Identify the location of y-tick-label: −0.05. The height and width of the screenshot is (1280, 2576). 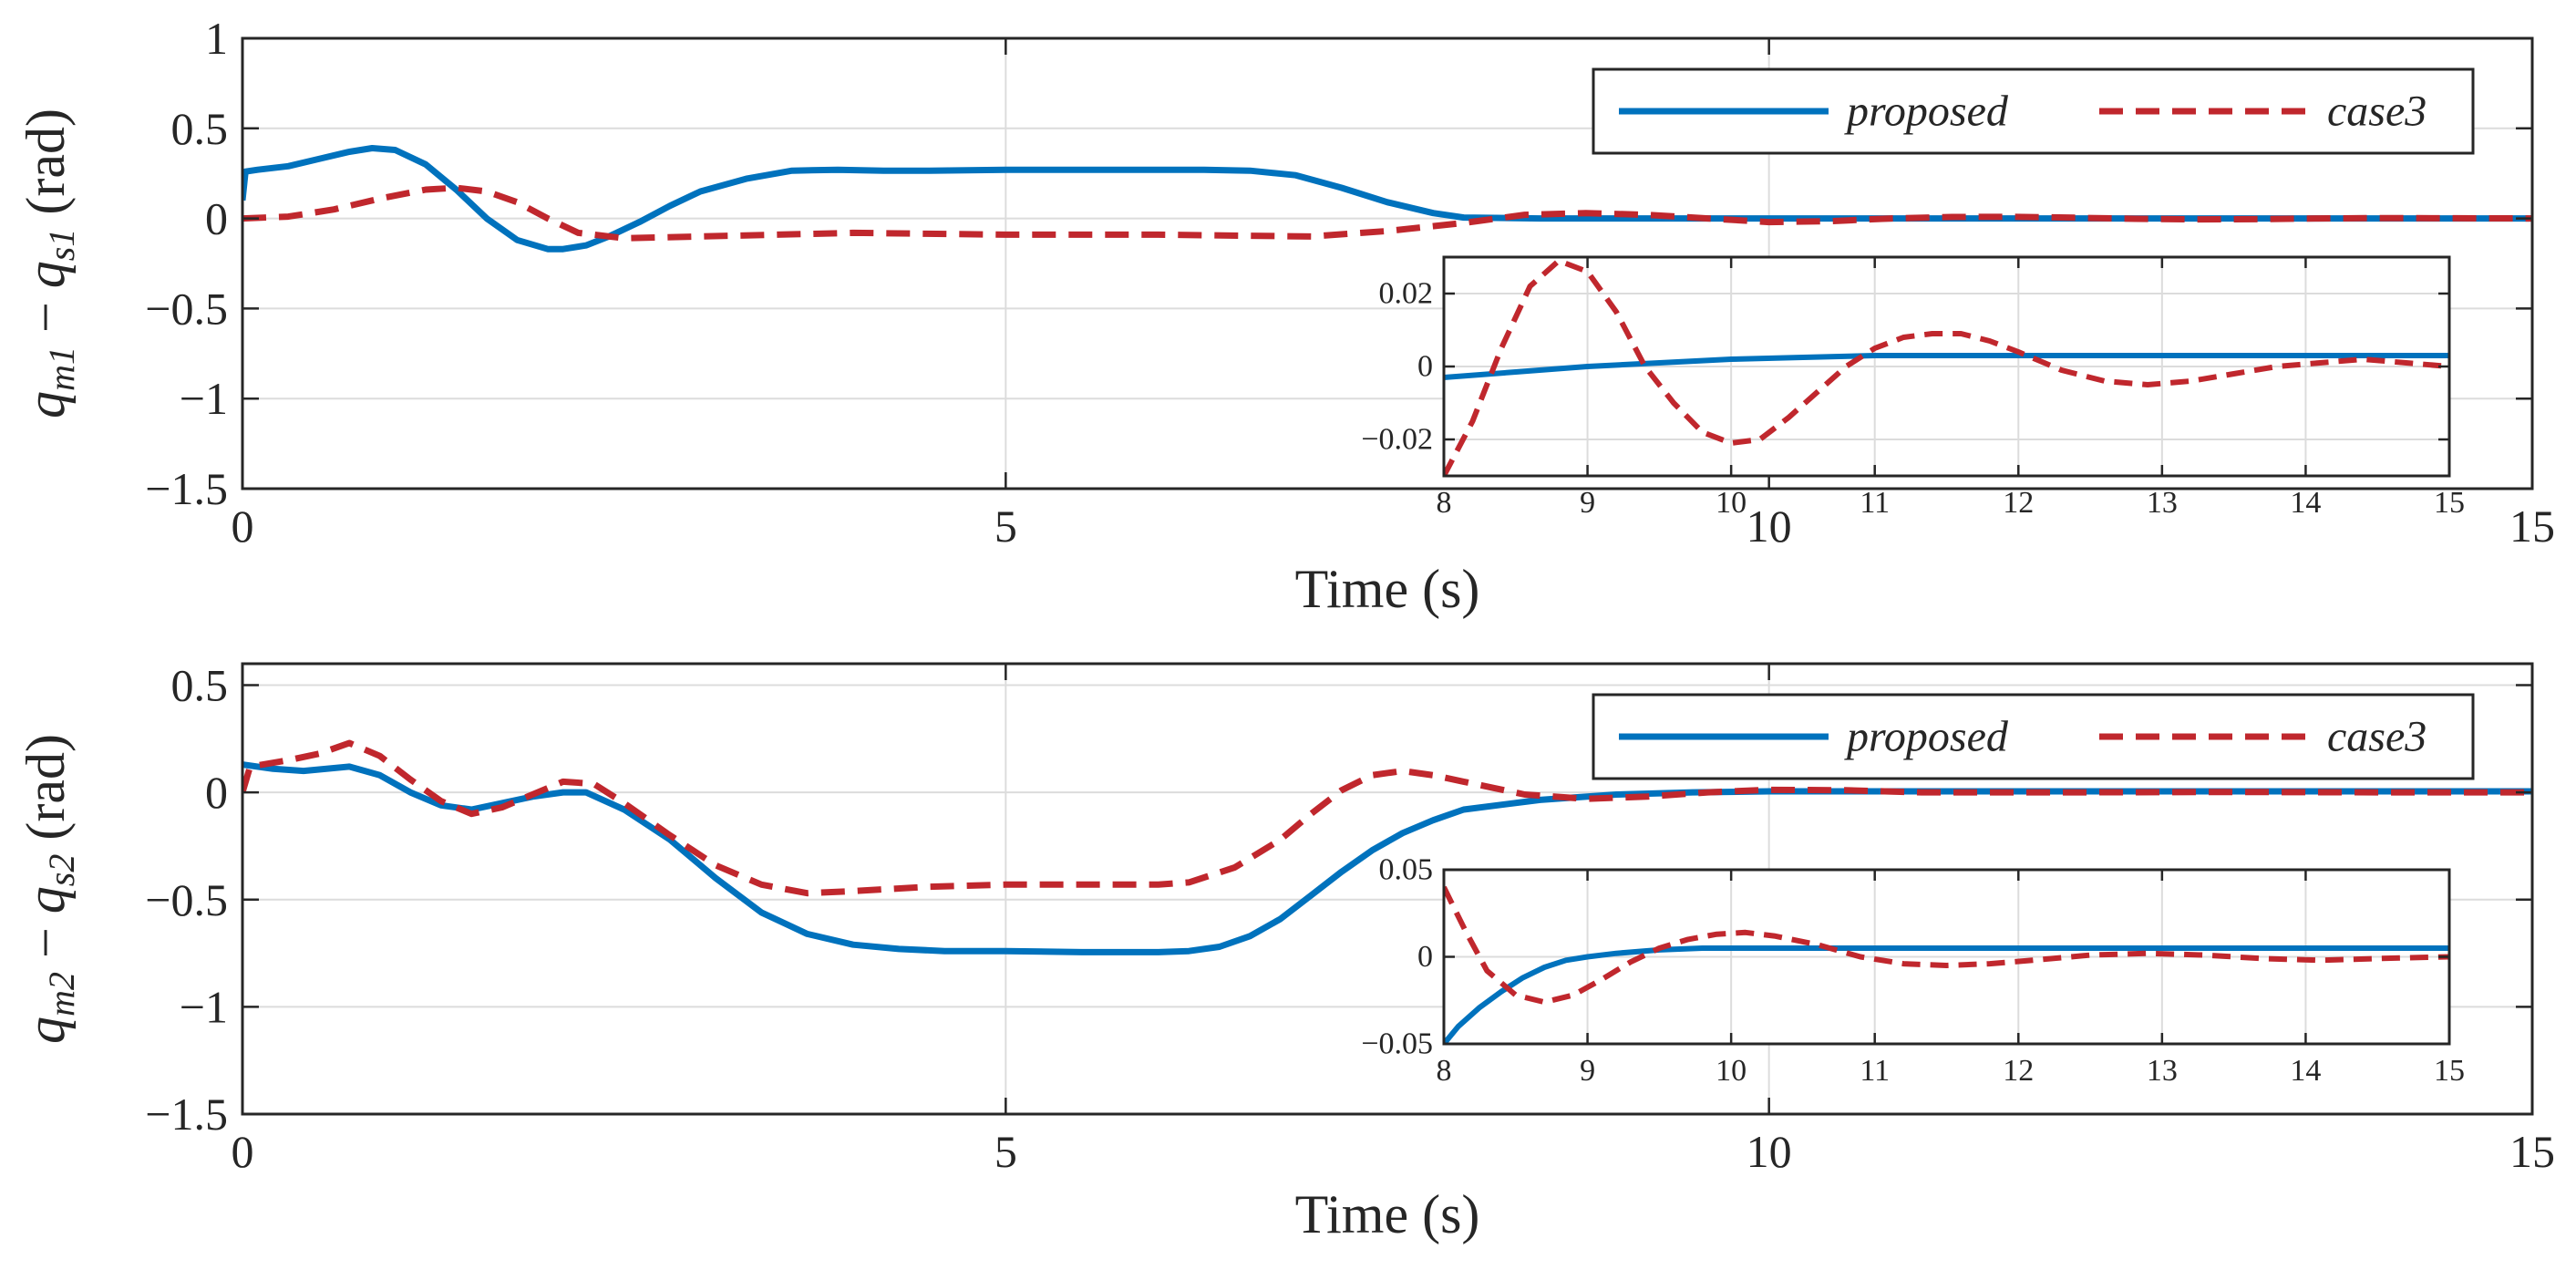
(1397, 1044).